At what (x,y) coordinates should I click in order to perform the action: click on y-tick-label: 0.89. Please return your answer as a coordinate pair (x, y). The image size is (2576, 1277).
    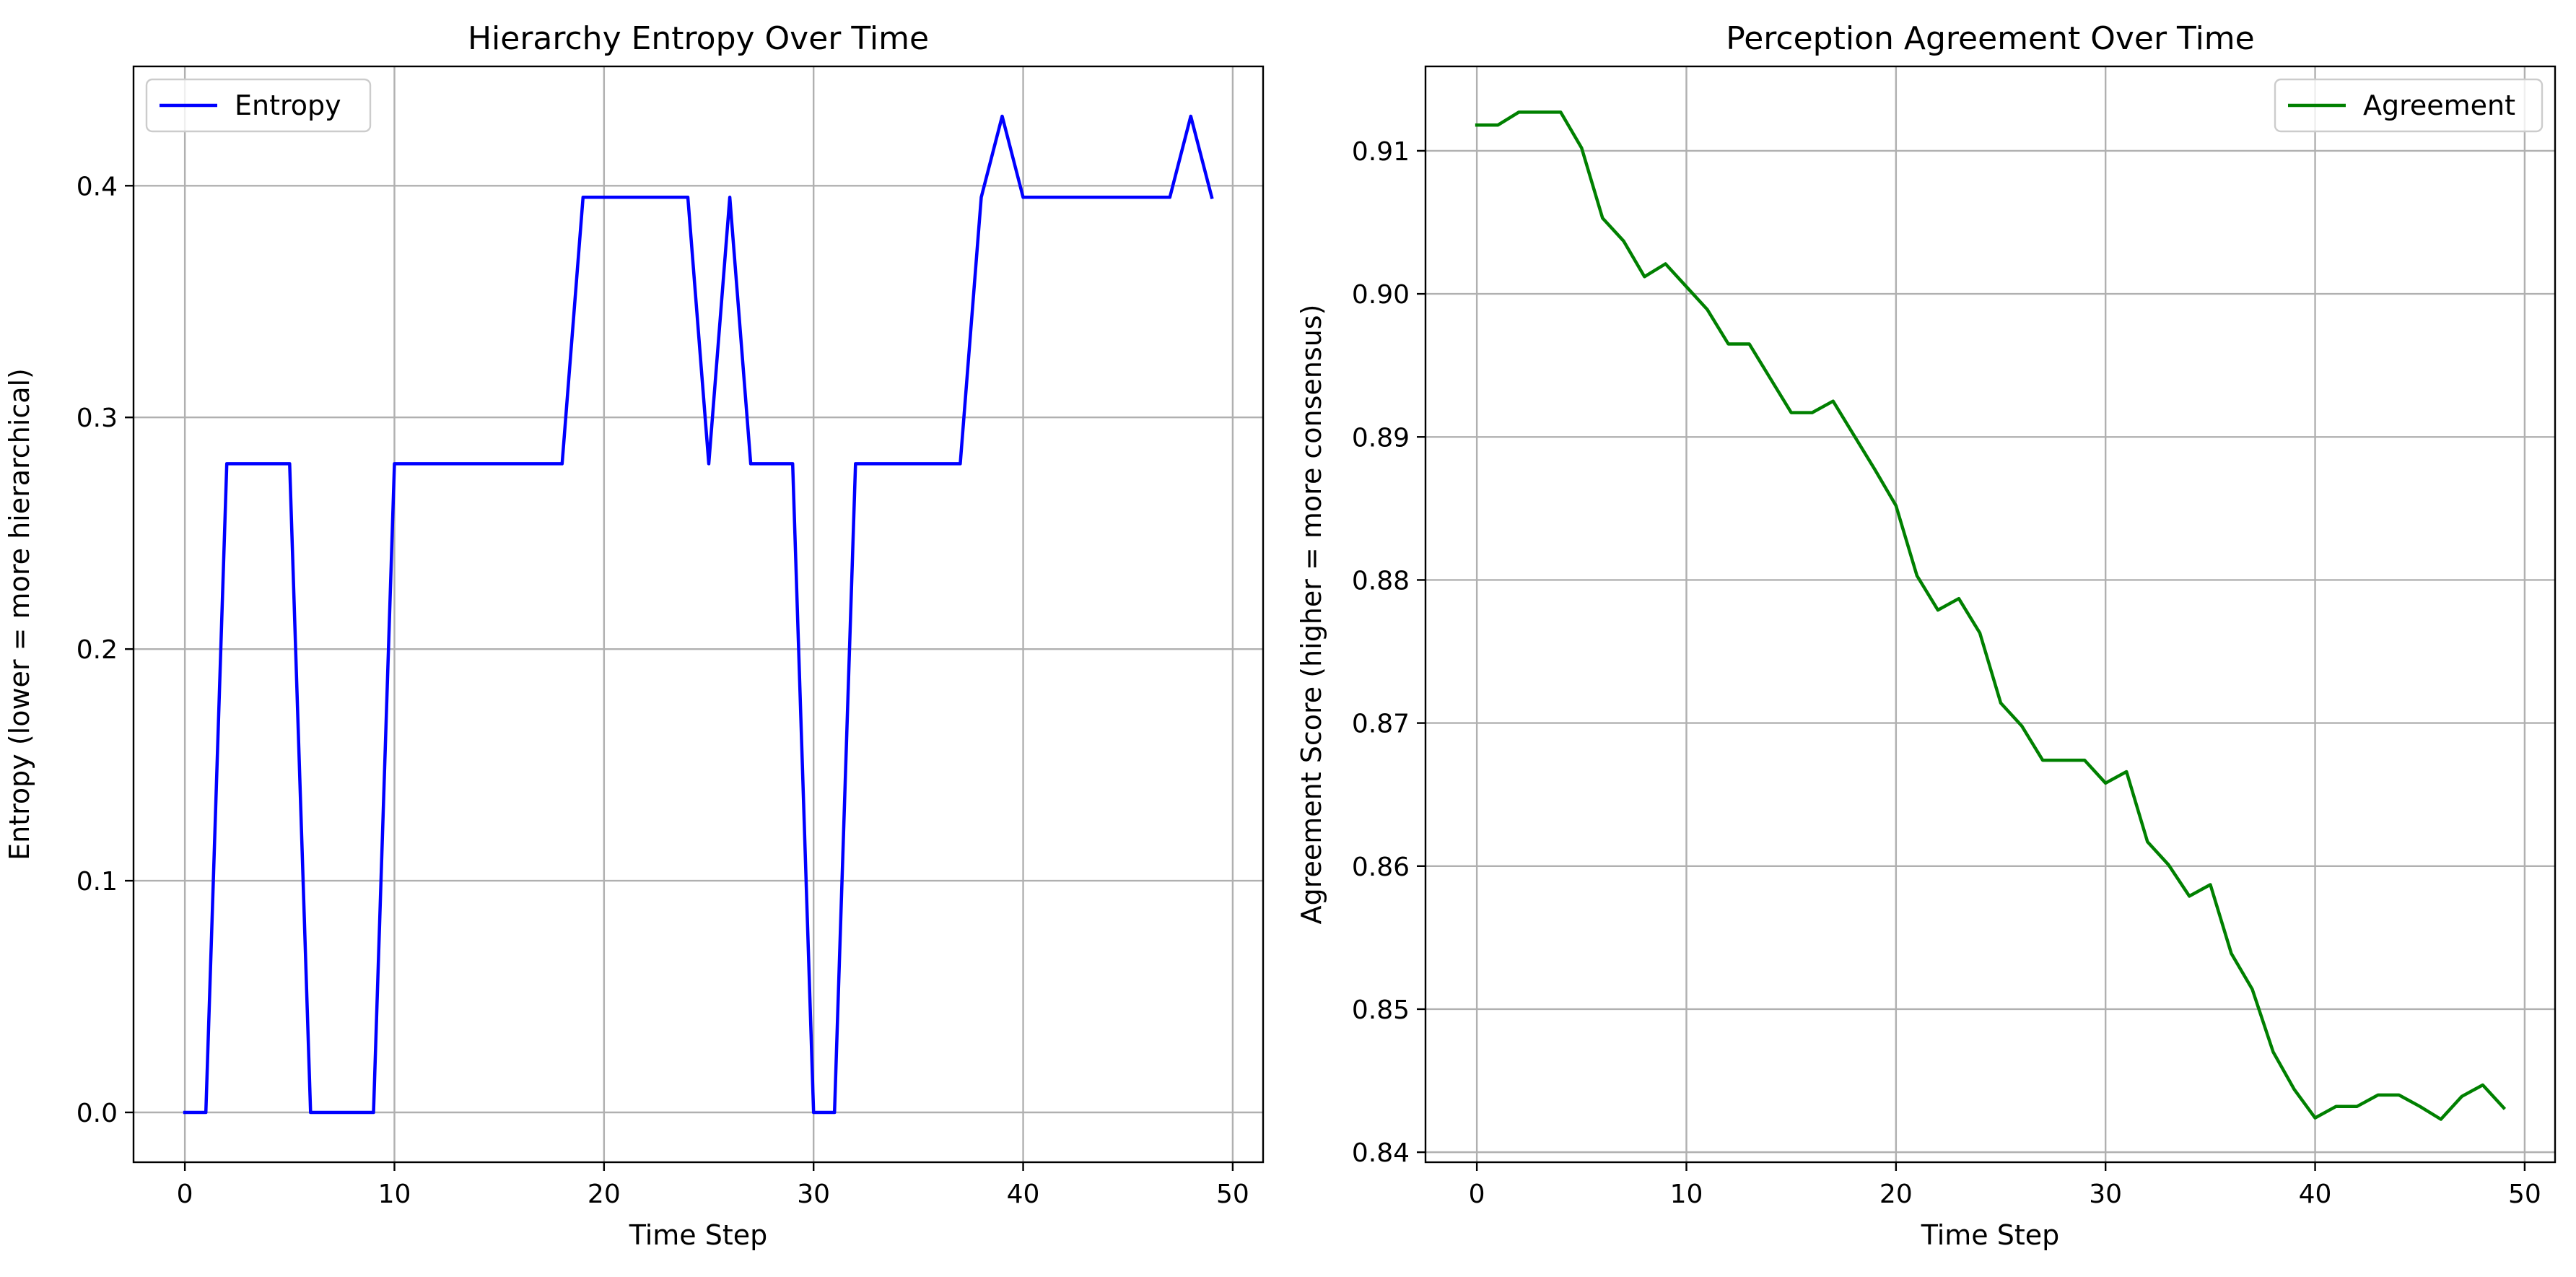
    Looking at the image, I should click on (1381, 438).